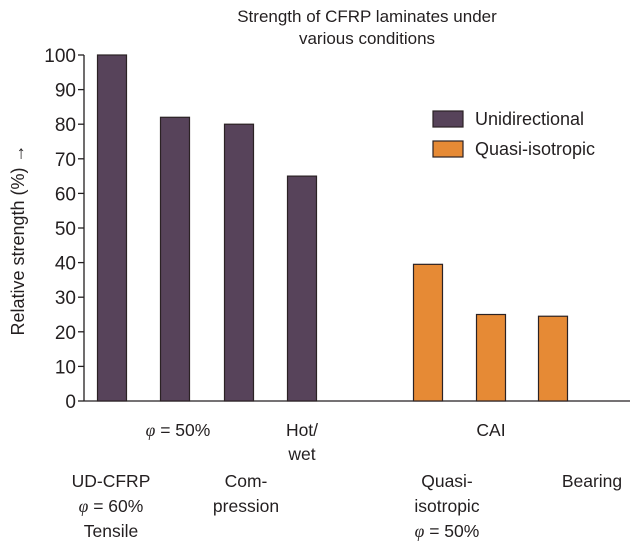 The image size is (630, 545). Describe the element at coordinates (65, 298) in the screenshot. I see `y-tick-label: 30` at that location.